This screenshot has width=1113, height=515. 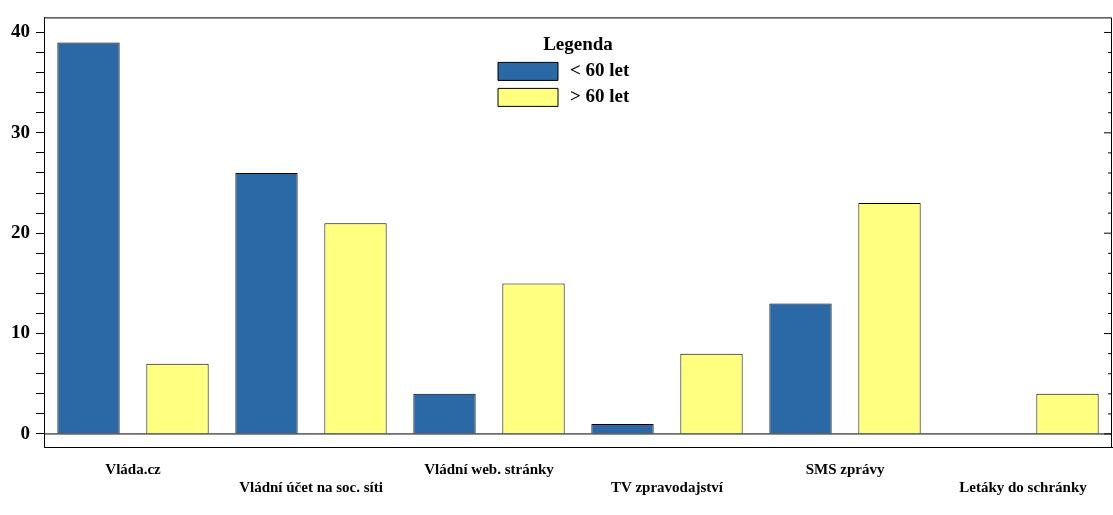 I want to click on x-tick-label: Letáky do schránky, so click(x=1023, y=486).